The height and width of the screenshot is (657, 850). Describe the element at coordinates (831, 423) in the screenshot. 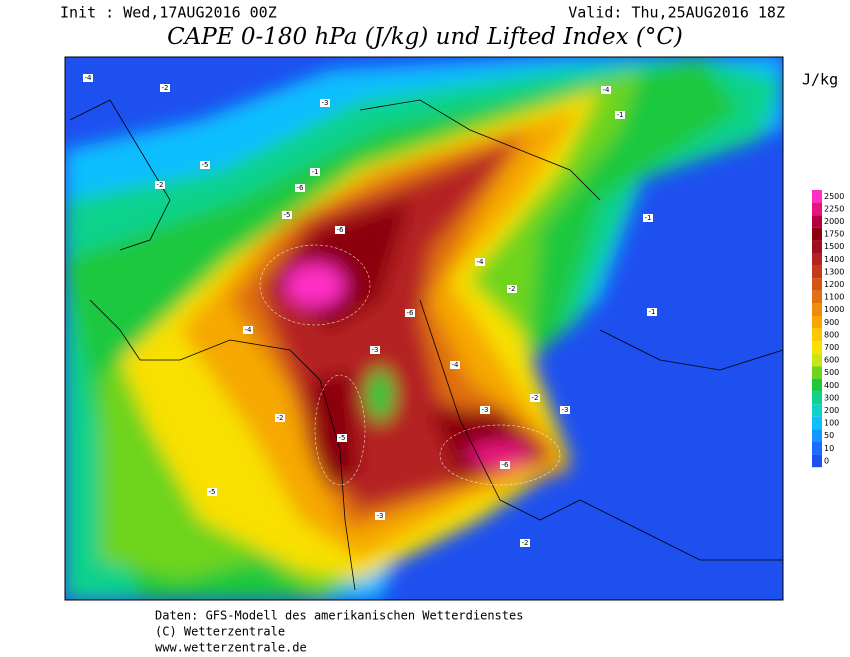

I see `colorbar-label: 100` at that location.